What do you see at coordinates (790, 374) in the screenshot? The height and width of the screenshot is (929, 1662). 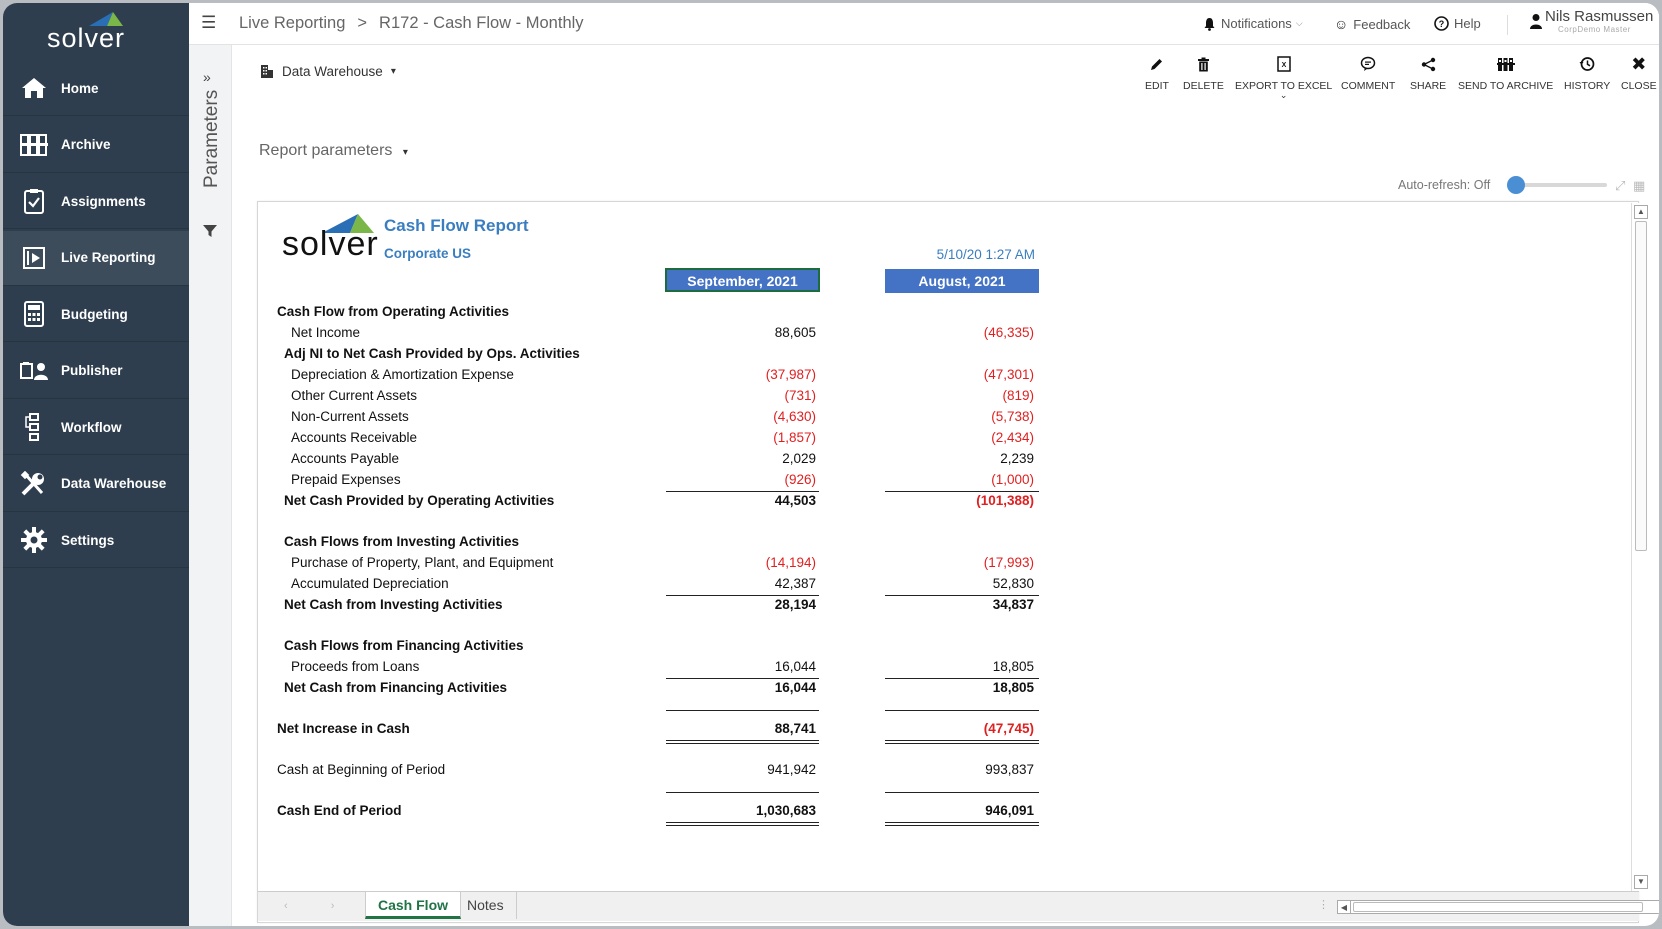 I see `value-cell: (37,987)` at bounding box center [790, 374].